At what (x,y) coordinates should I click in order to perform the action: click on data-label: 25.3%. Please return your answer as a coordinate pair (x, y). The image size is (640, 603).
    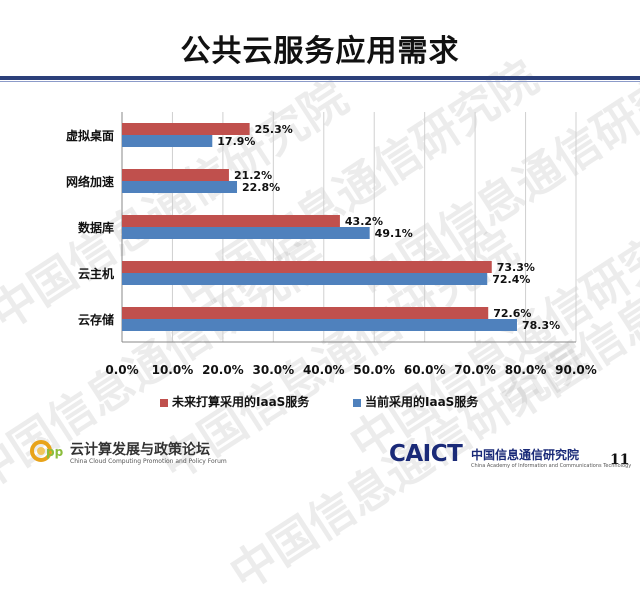
    Looking at the image, I should click on (274, 129).